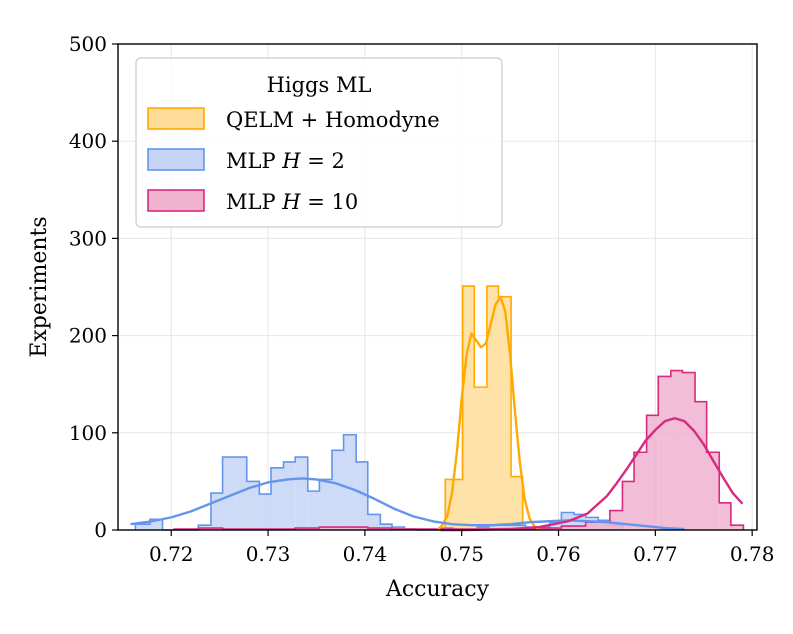 Image resolution: width=793 pixels, height=634 pixels. Describe the element at coordinates (285, 161) in the screenshot. I see `legend-label: MLP H = 2` at that location.